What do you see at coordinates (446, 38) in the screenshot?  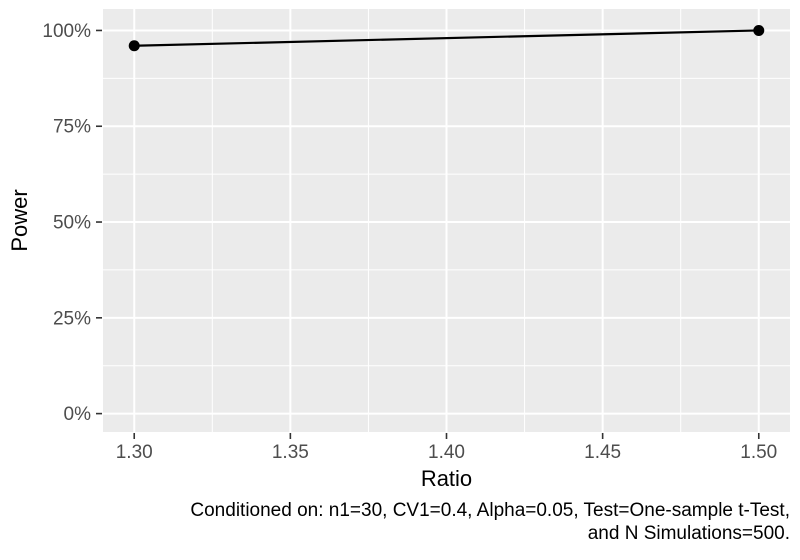 I see `data-line` at bounding box center [446, 38].